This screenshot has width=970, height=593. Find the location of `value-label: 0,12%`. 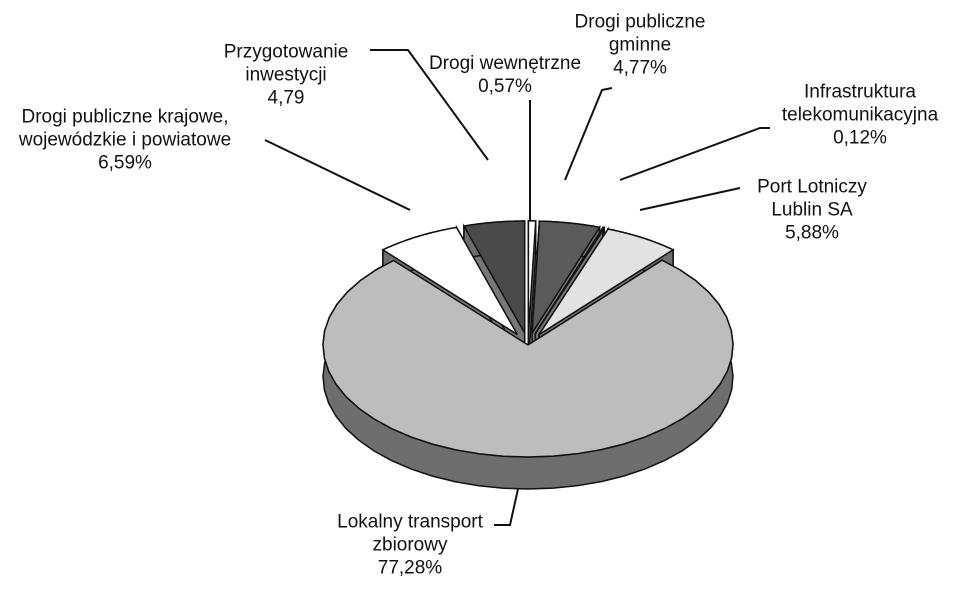

value-label: 0,12% is located at coordinates (860, 138).